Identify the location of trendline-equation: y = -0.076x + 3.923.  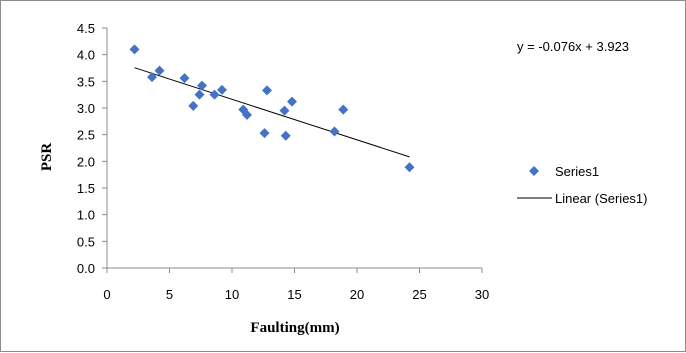
(573, 46).